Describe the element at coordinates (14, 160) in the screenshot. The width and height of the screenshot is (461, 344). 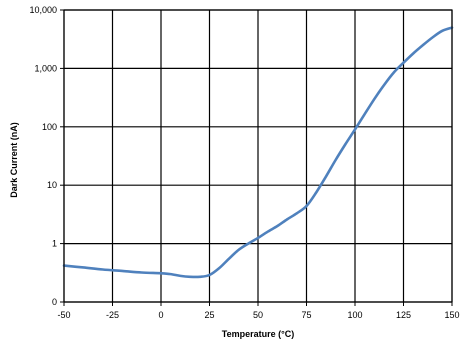
I see `y-axis-label: Dark Current (nA)` at that location.